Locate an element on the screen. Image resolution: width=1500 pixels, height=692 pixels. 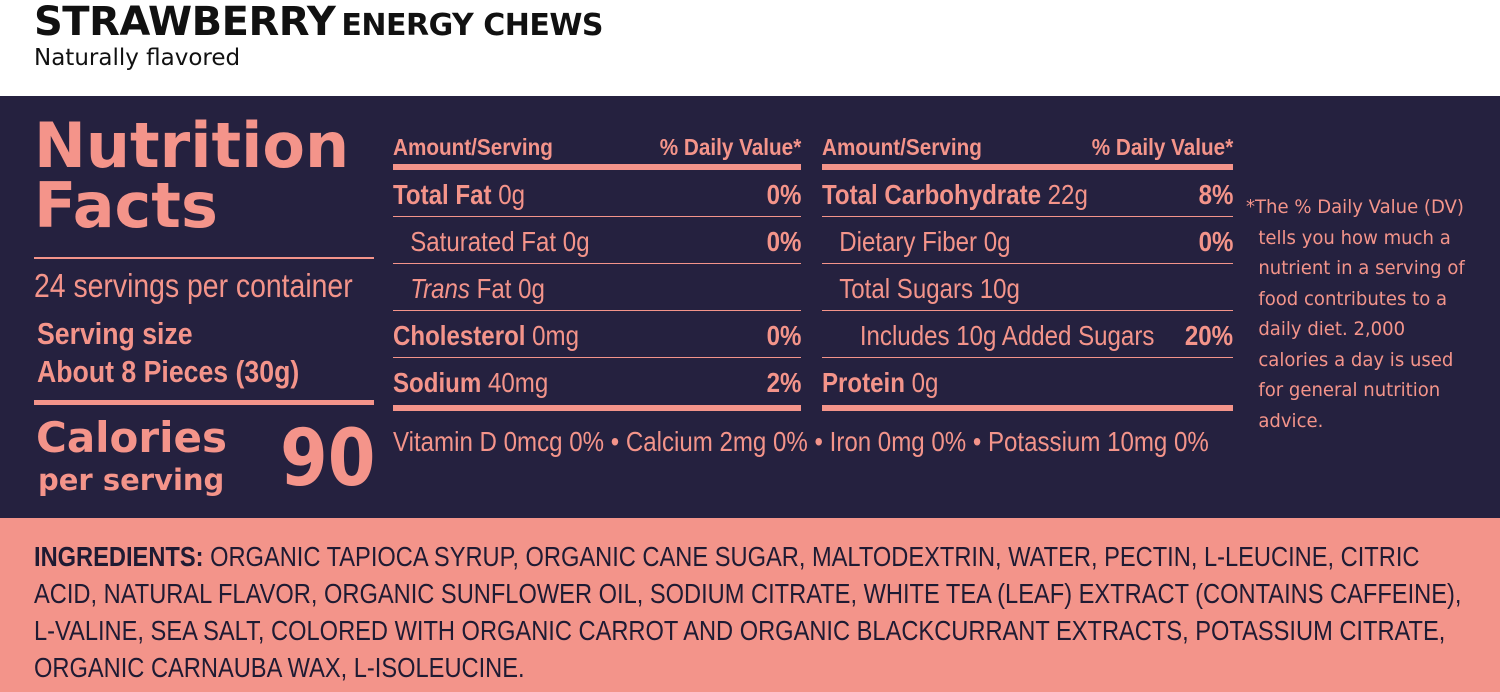
nutrient-name-italic: Trans is located at coordinates (440, 288).